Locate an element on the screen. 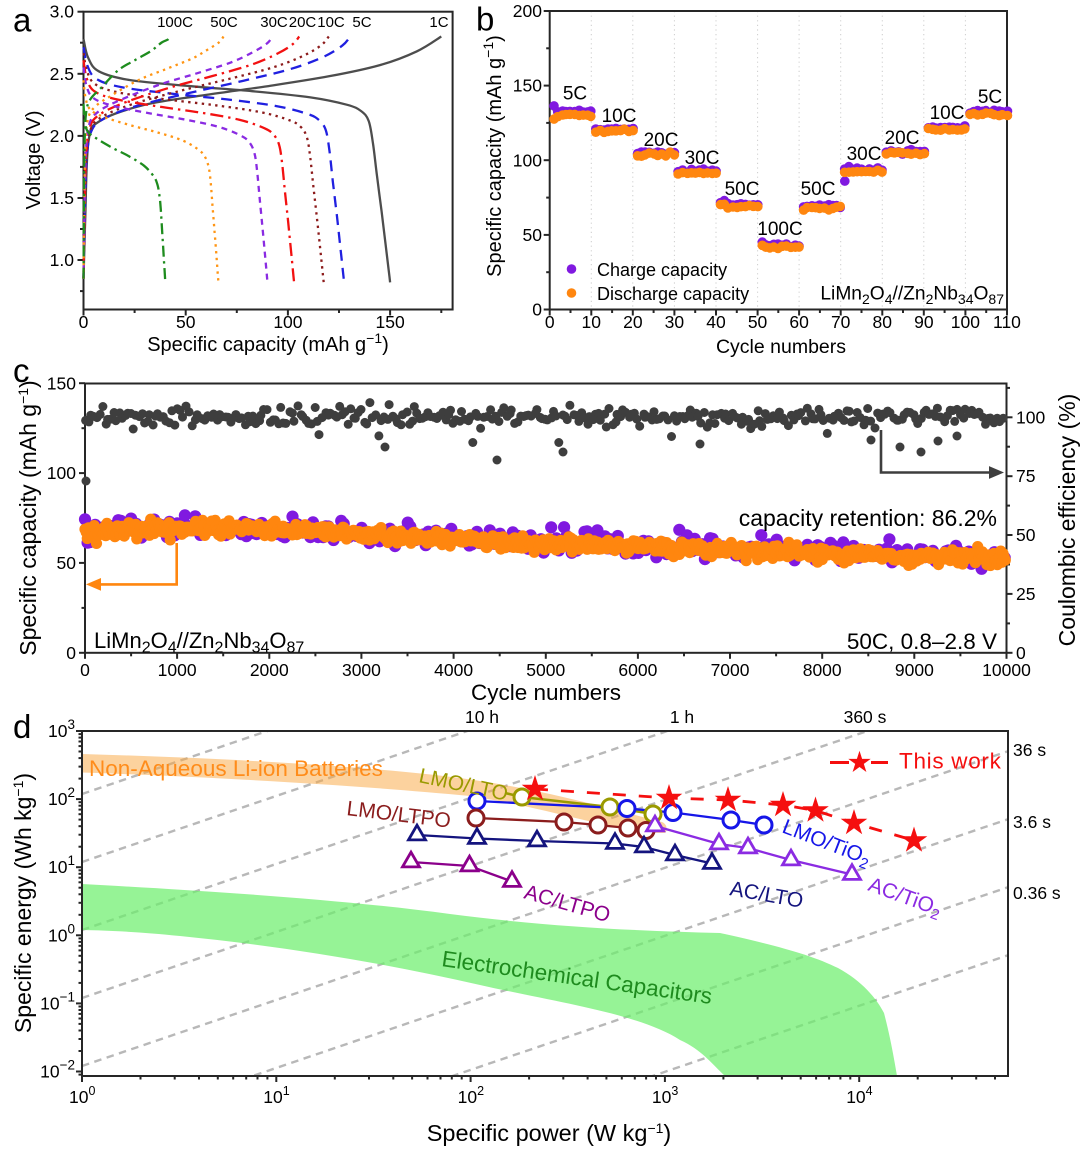  svg-text: 4000 is located at coordinates (453, 670).